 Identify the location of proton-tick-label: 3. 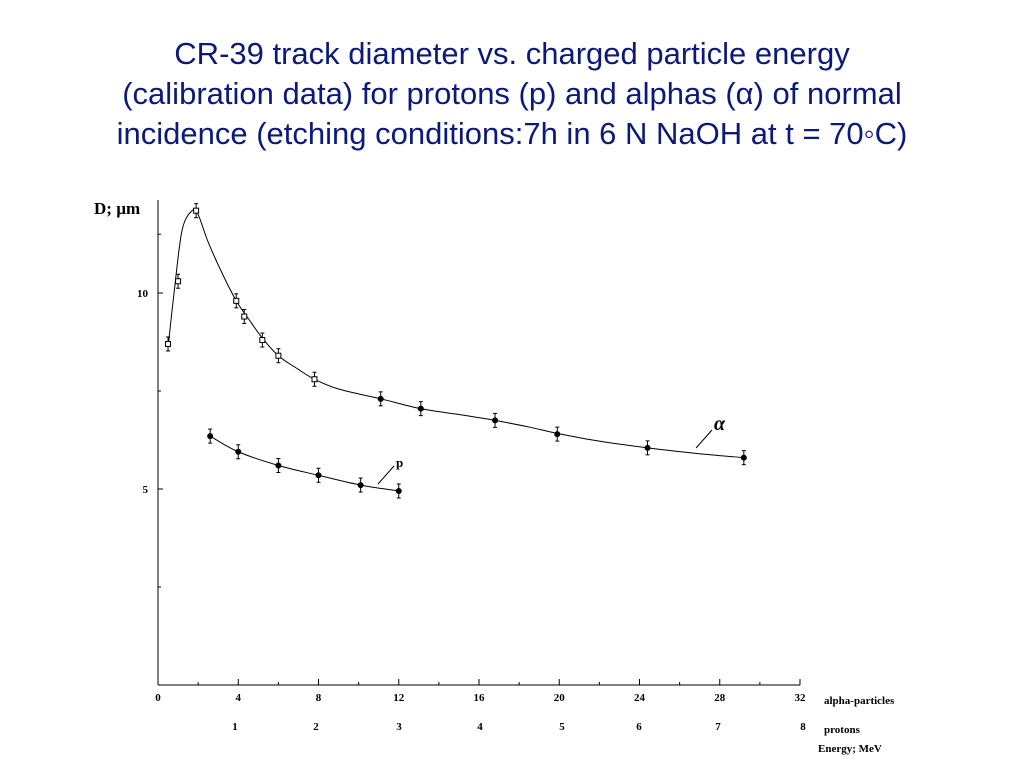
(399, 727).